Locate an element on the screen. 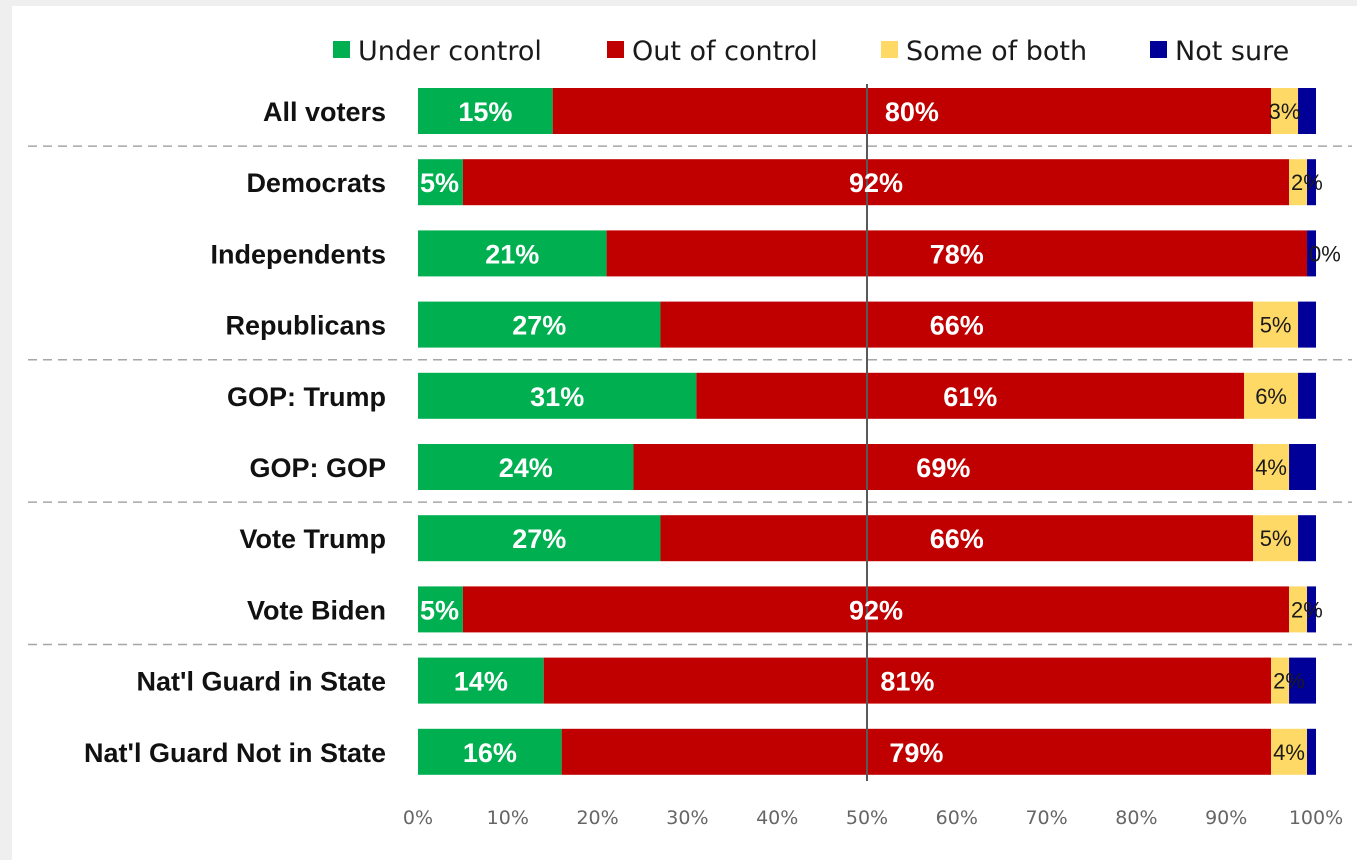 The width and height of the screenshot is (1357, 860). legend-swatch-some-of-both is located at coordinates (889, 49).